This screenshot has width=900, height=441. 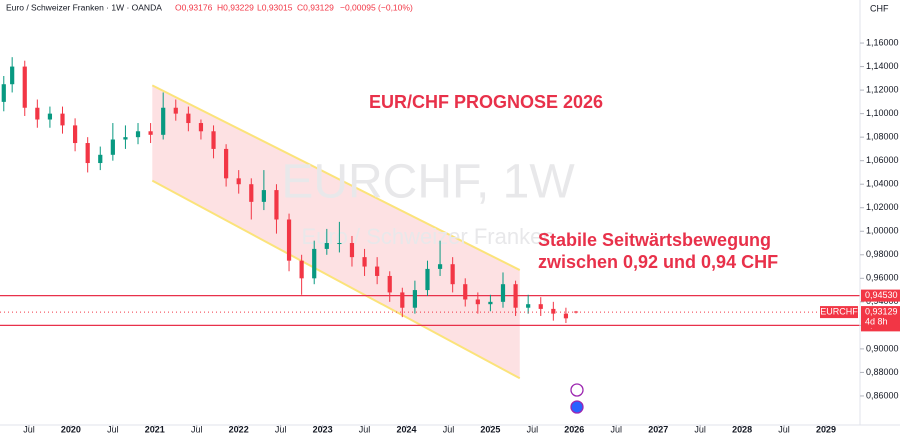 I want to click on symbol-tag: EURCHF, so click(x=839, y=311).